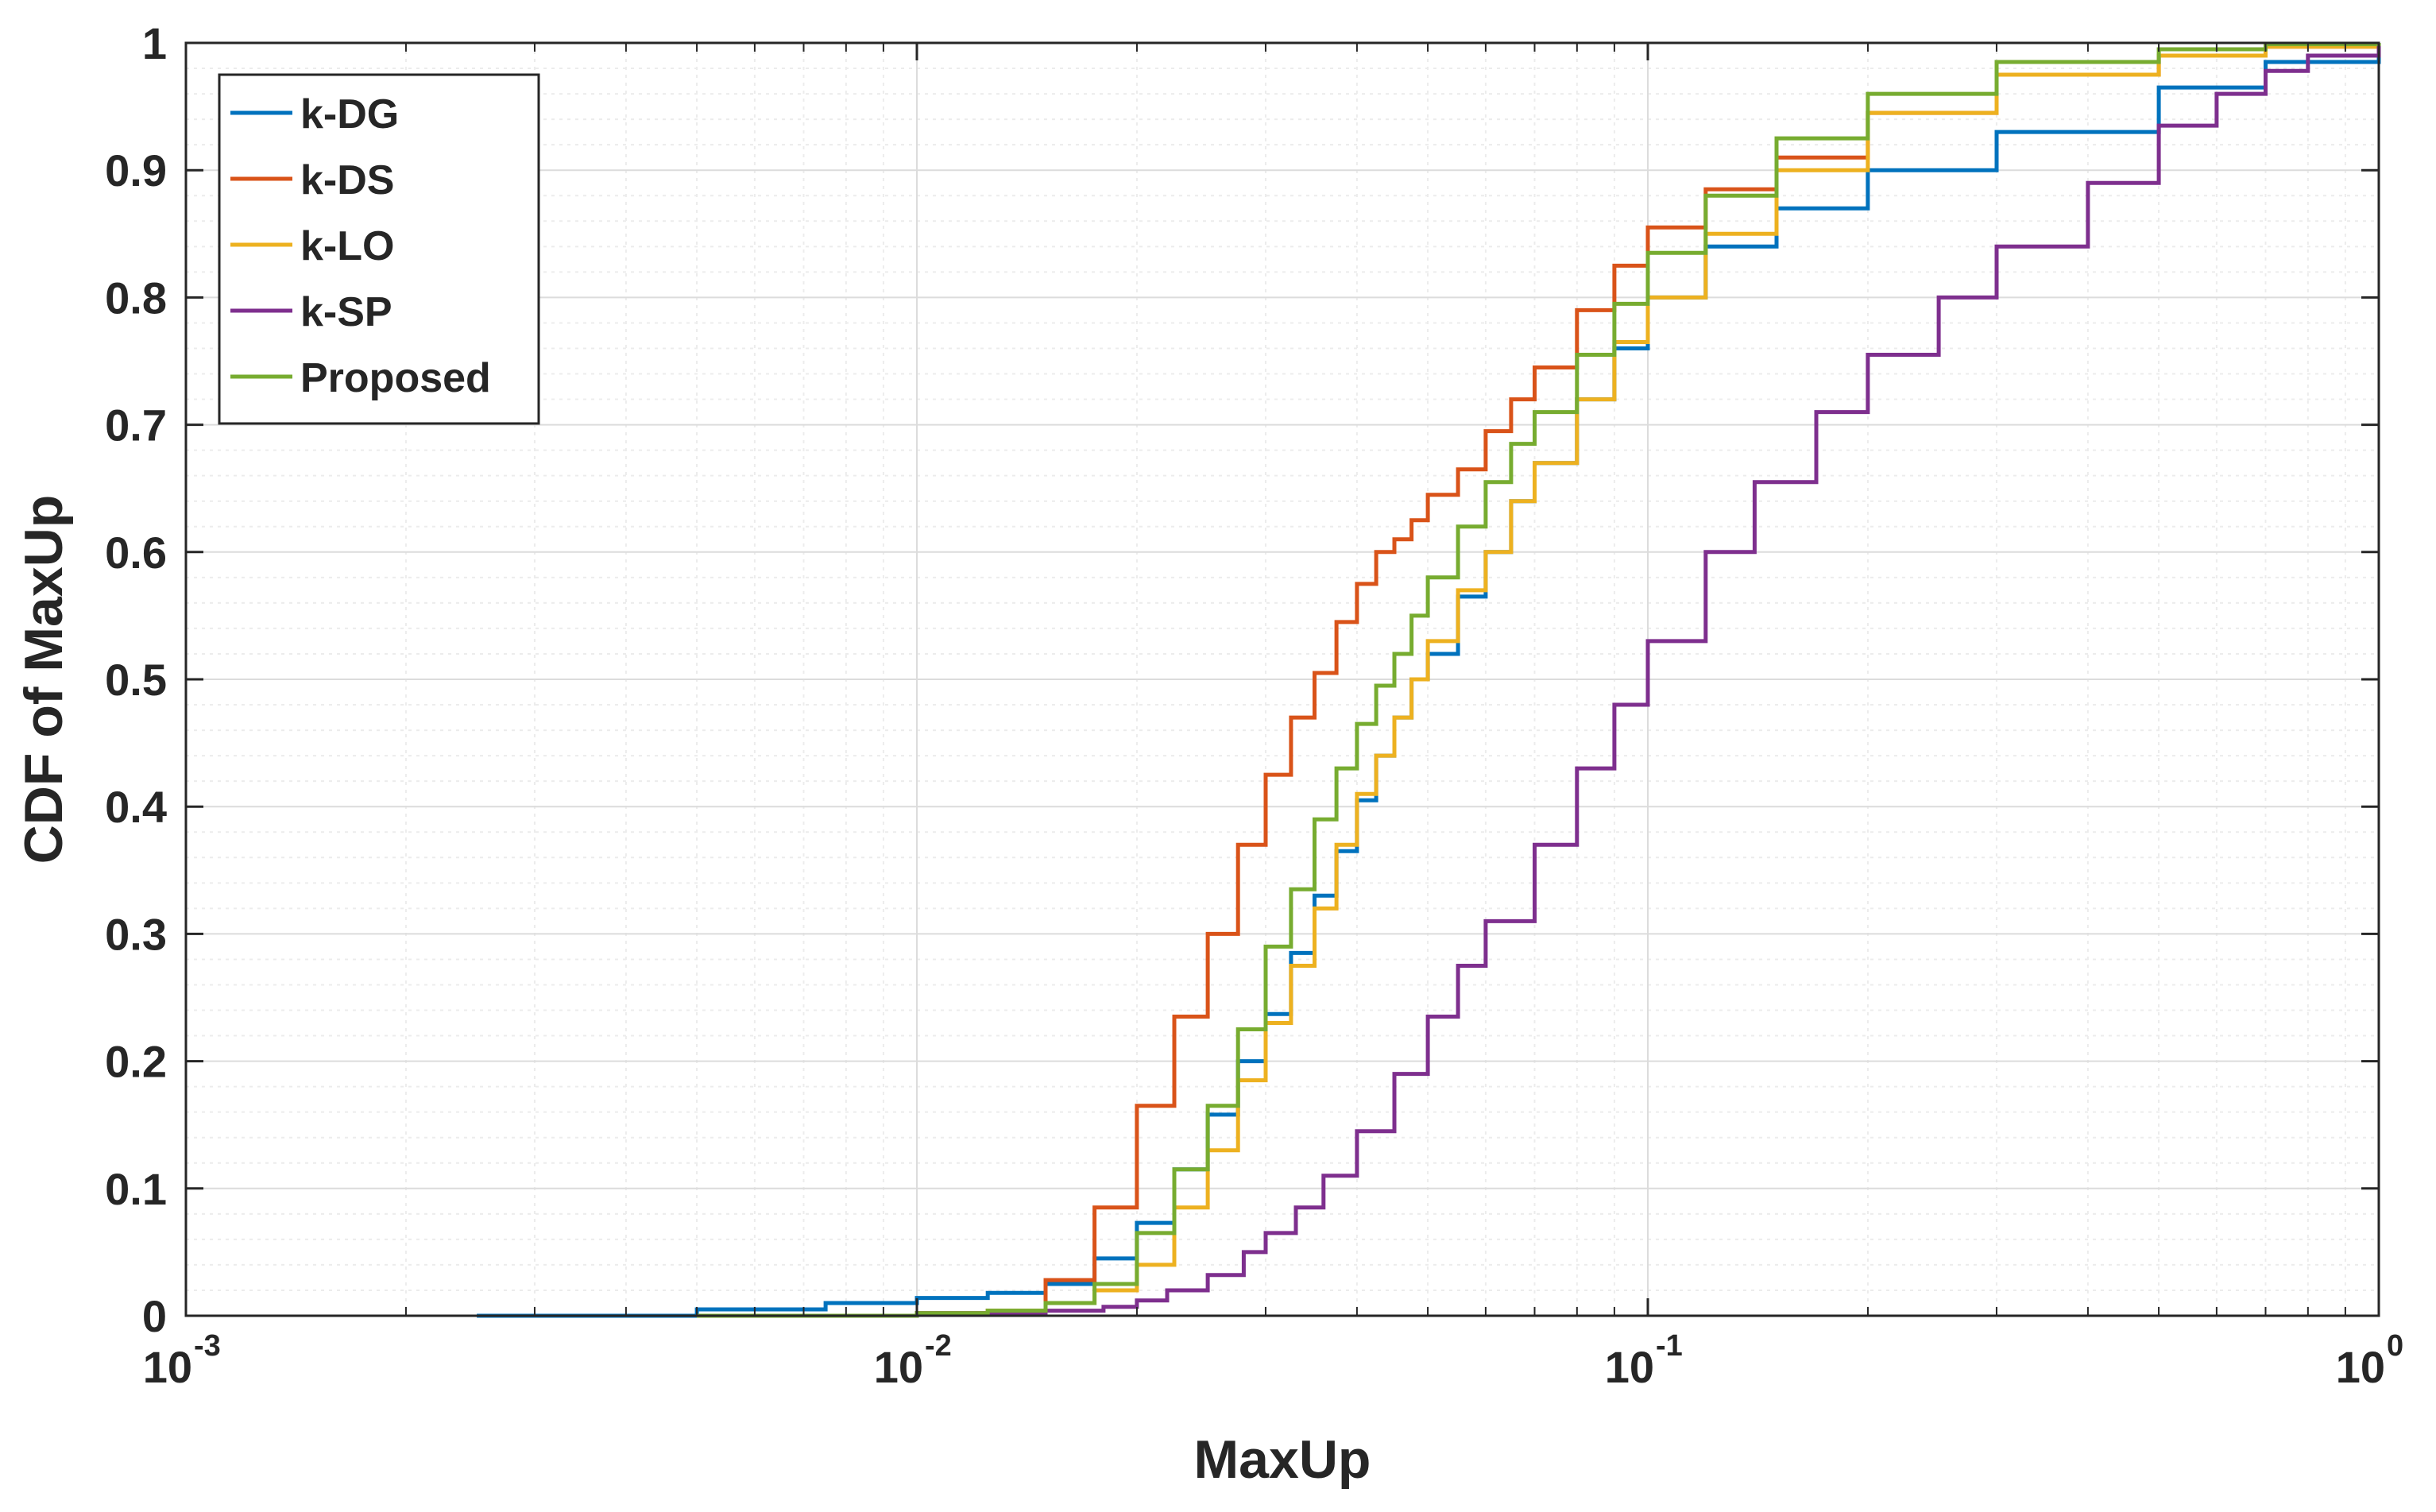 Image resolution: width=2436 pixels, height=1512 pixels. Describe the element at coordinates (1282, 1459) in the screenshot. I see `x-axis-title: MaxUp` at that location.